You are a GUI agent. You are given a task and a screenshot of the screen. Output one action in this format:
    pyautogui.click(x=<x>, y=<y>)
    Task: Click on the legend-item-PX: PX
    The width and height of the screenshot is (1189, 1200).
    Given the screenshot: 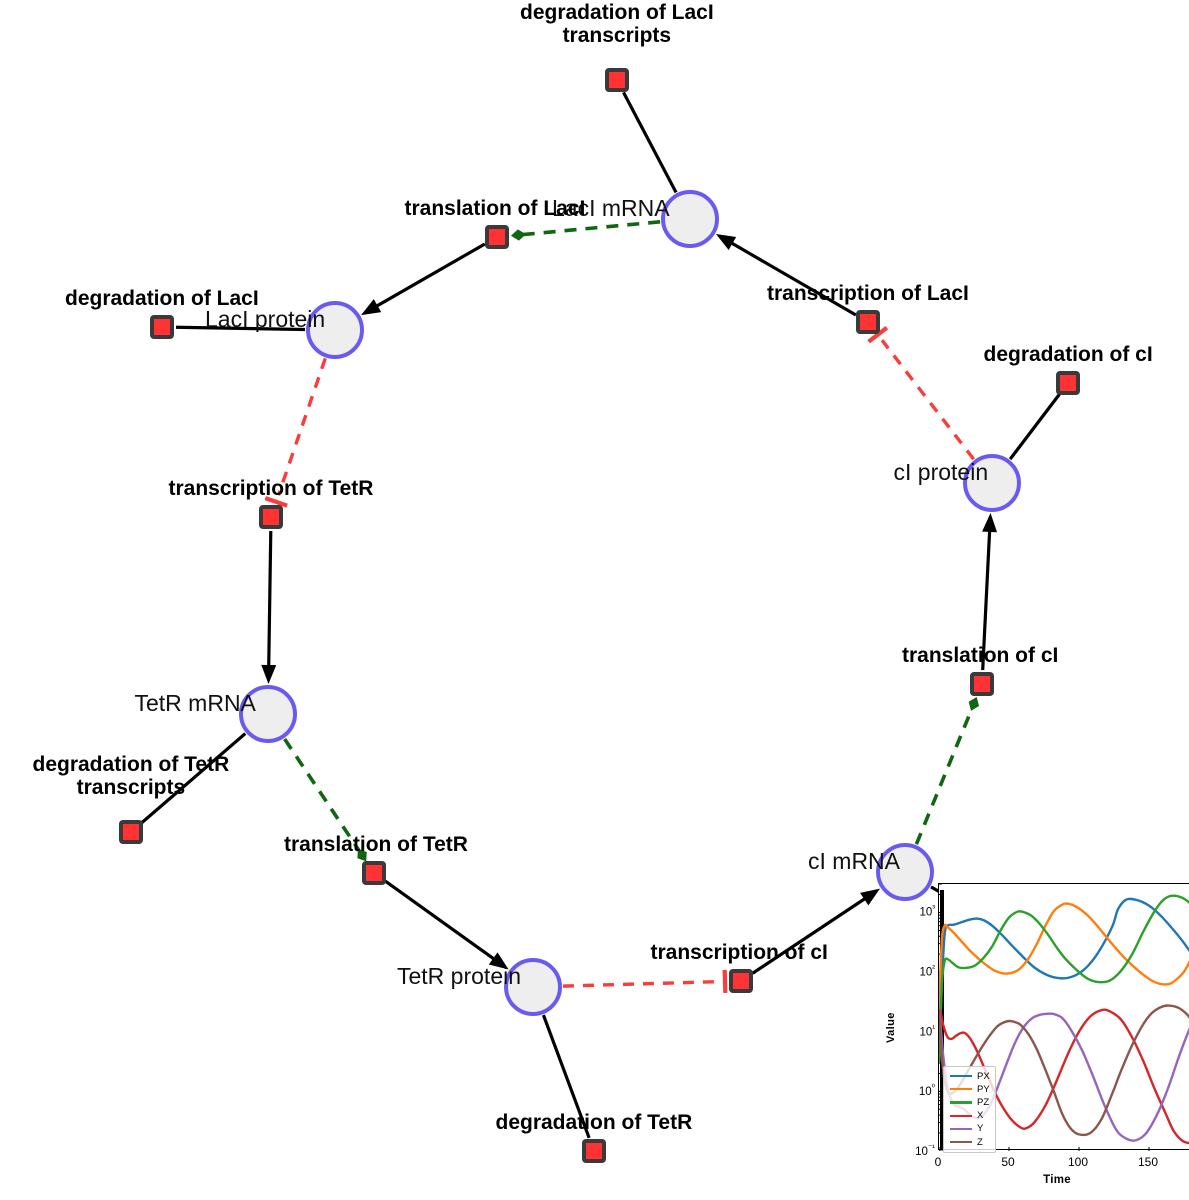 What is the action you would take?
    pyautogui.click(x=967, y=1076)
    